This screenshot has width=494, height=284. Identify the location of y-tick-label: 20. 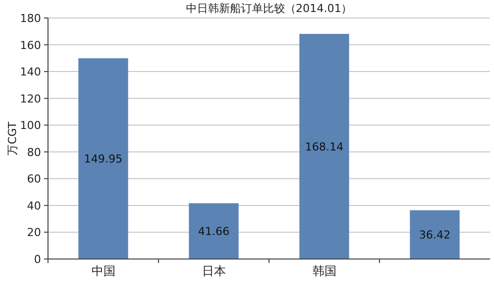
(34, 233).